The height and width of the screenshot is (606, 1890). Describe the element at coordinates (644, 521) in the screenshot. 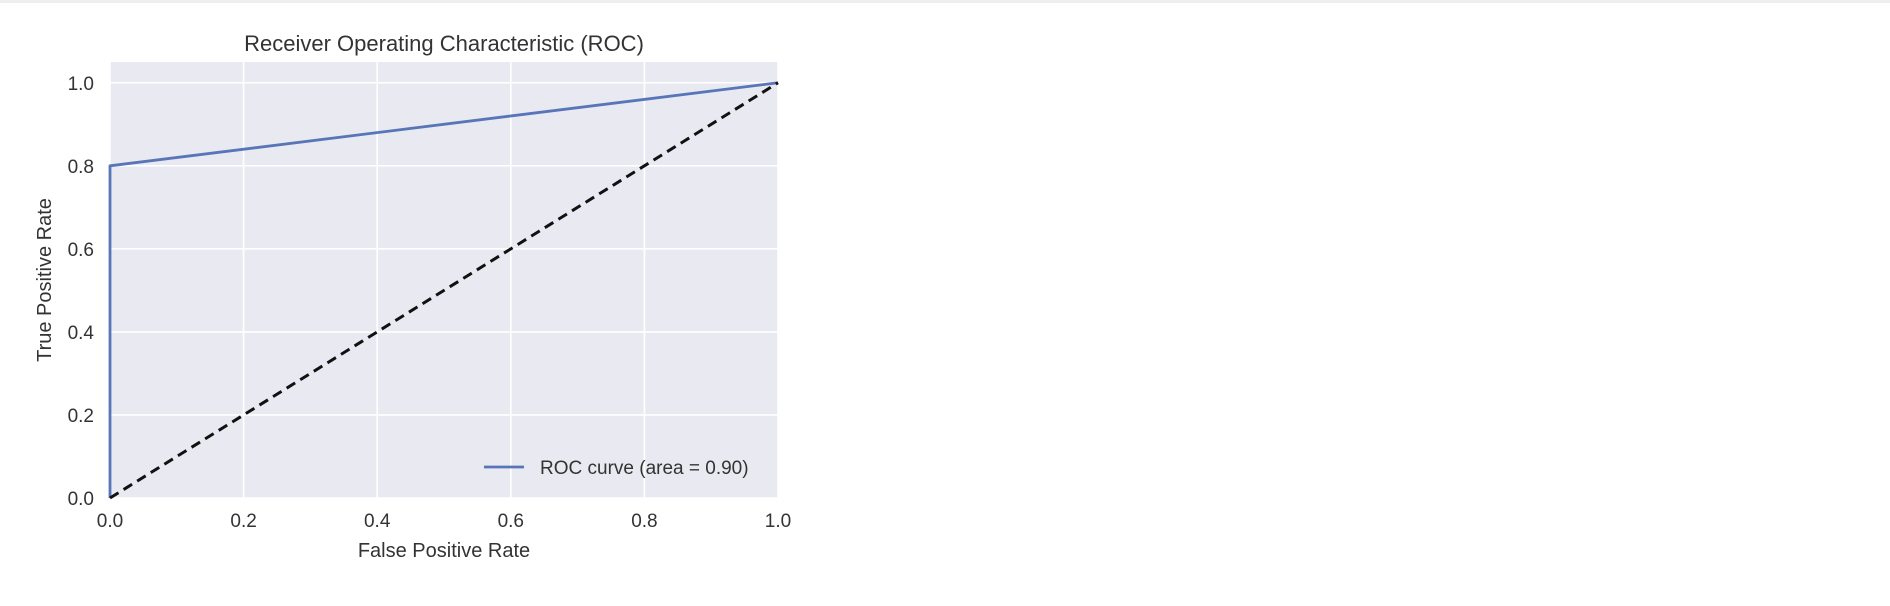

I see `x-tick-label: 0.8` at that location.